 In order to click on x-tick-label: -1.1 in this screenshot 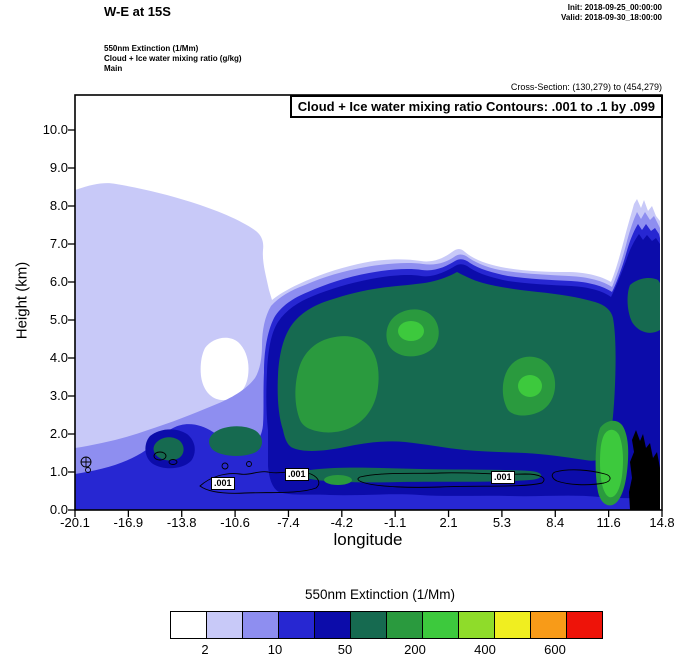, I will do `click(395, 522)`.